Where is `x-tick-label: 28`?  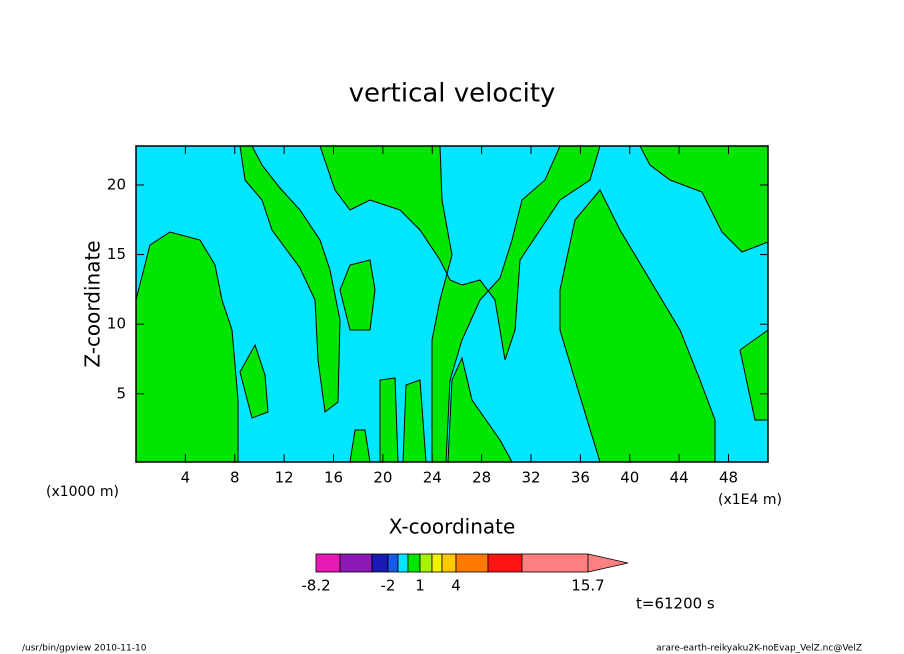
x-tick-label: 28 is located at coordinates (481, 478).